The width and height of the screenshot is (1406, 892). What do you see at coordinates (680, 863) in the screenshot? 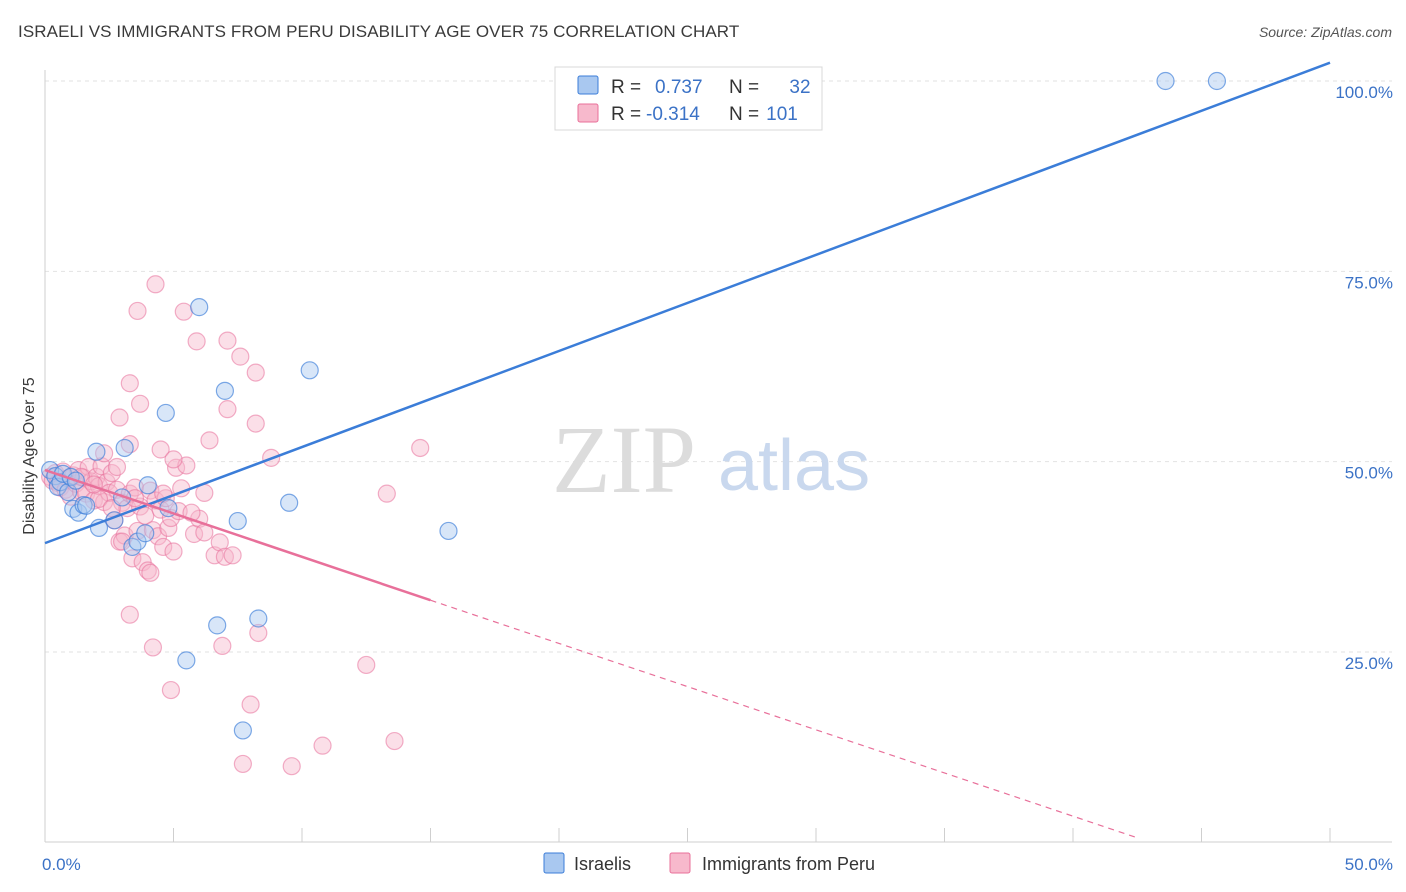
I see `series-legend-swatch-peru` at bounding box center [680, 863].